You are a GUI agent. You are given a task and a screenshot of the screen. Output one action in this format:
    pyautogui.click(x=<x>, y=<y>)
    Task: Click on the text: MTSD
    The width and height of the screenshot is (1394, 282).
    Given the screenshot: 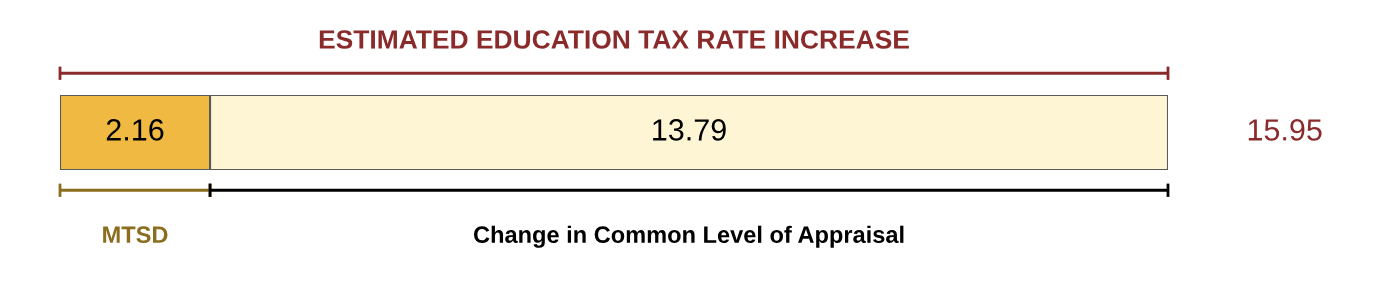 What is the action you would take?
    pyautogui.click(x=135, y=235)
    